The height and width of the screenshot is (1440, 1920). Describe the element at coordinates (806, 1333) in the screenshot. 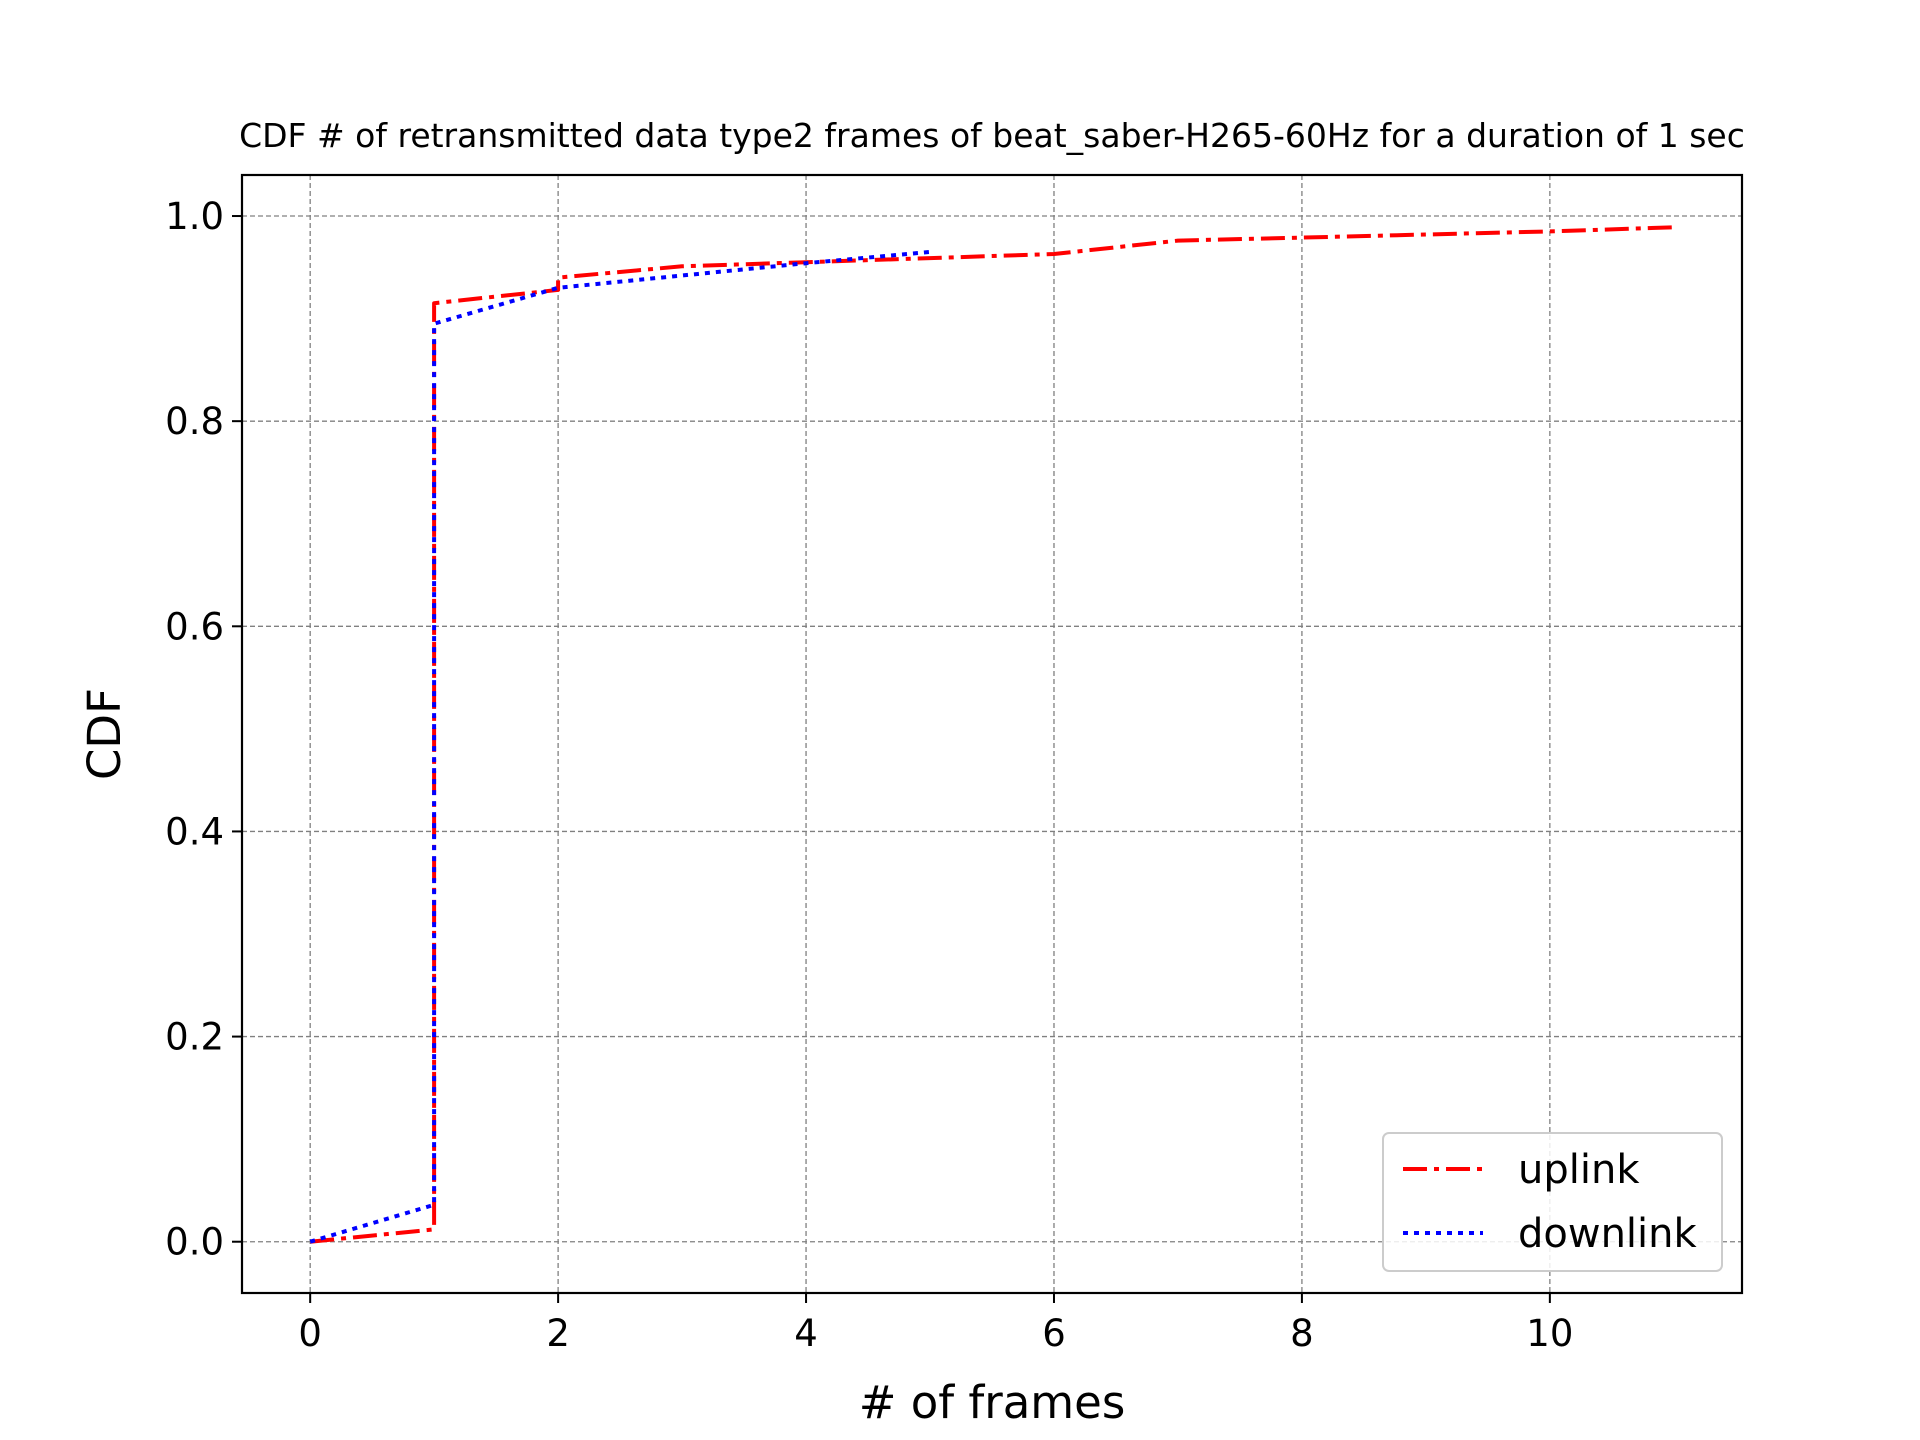

I see `x-tick-label: 4` at that location.